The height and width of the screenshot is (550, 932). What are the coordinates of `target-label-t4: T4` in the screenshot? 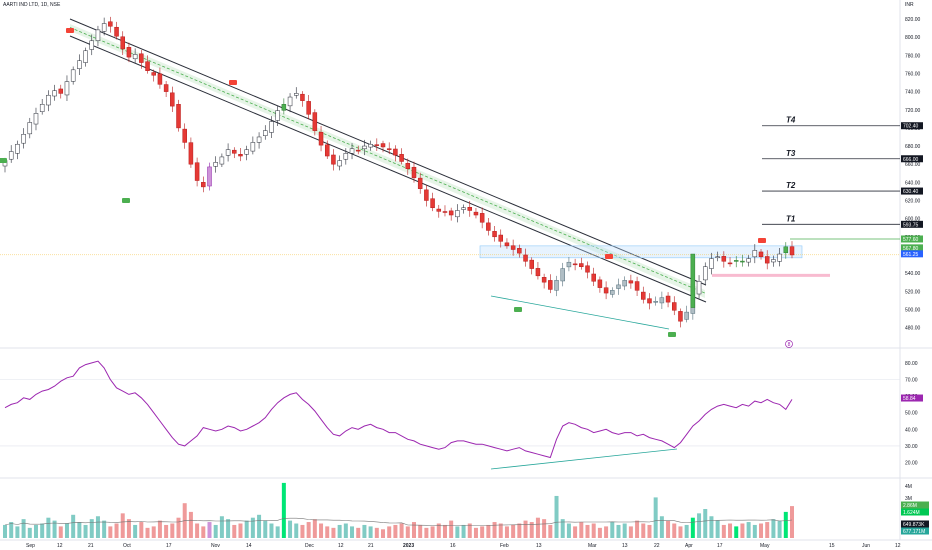 It's located at (791, 120).